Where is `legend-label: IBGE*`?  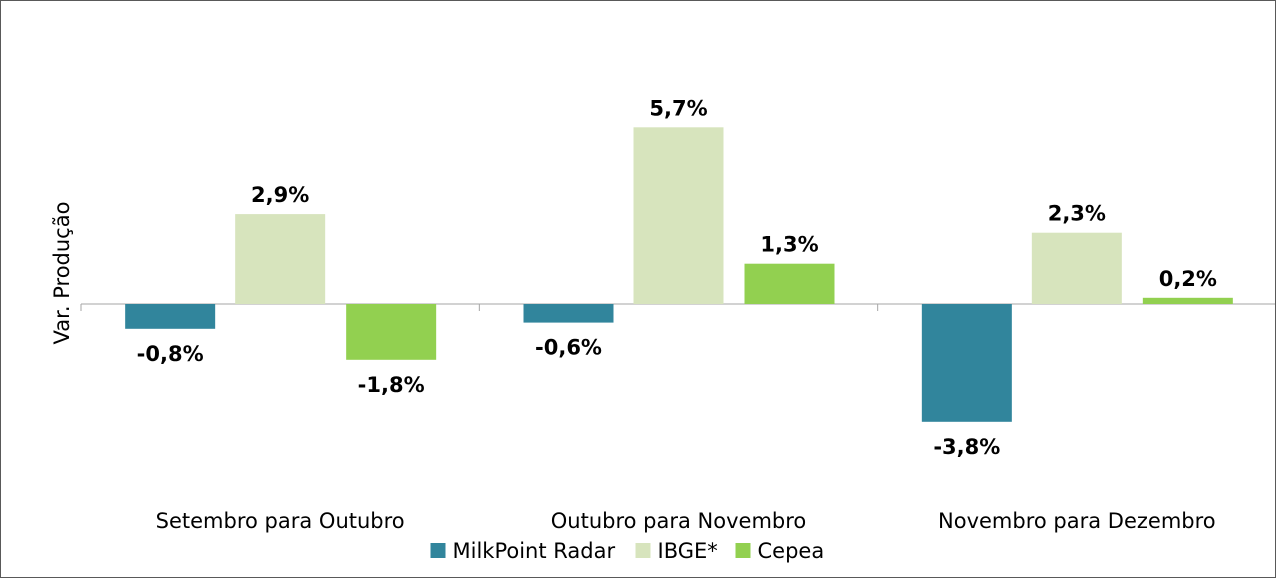 legend-label: IBGE* is located at coordinates (688, 551).